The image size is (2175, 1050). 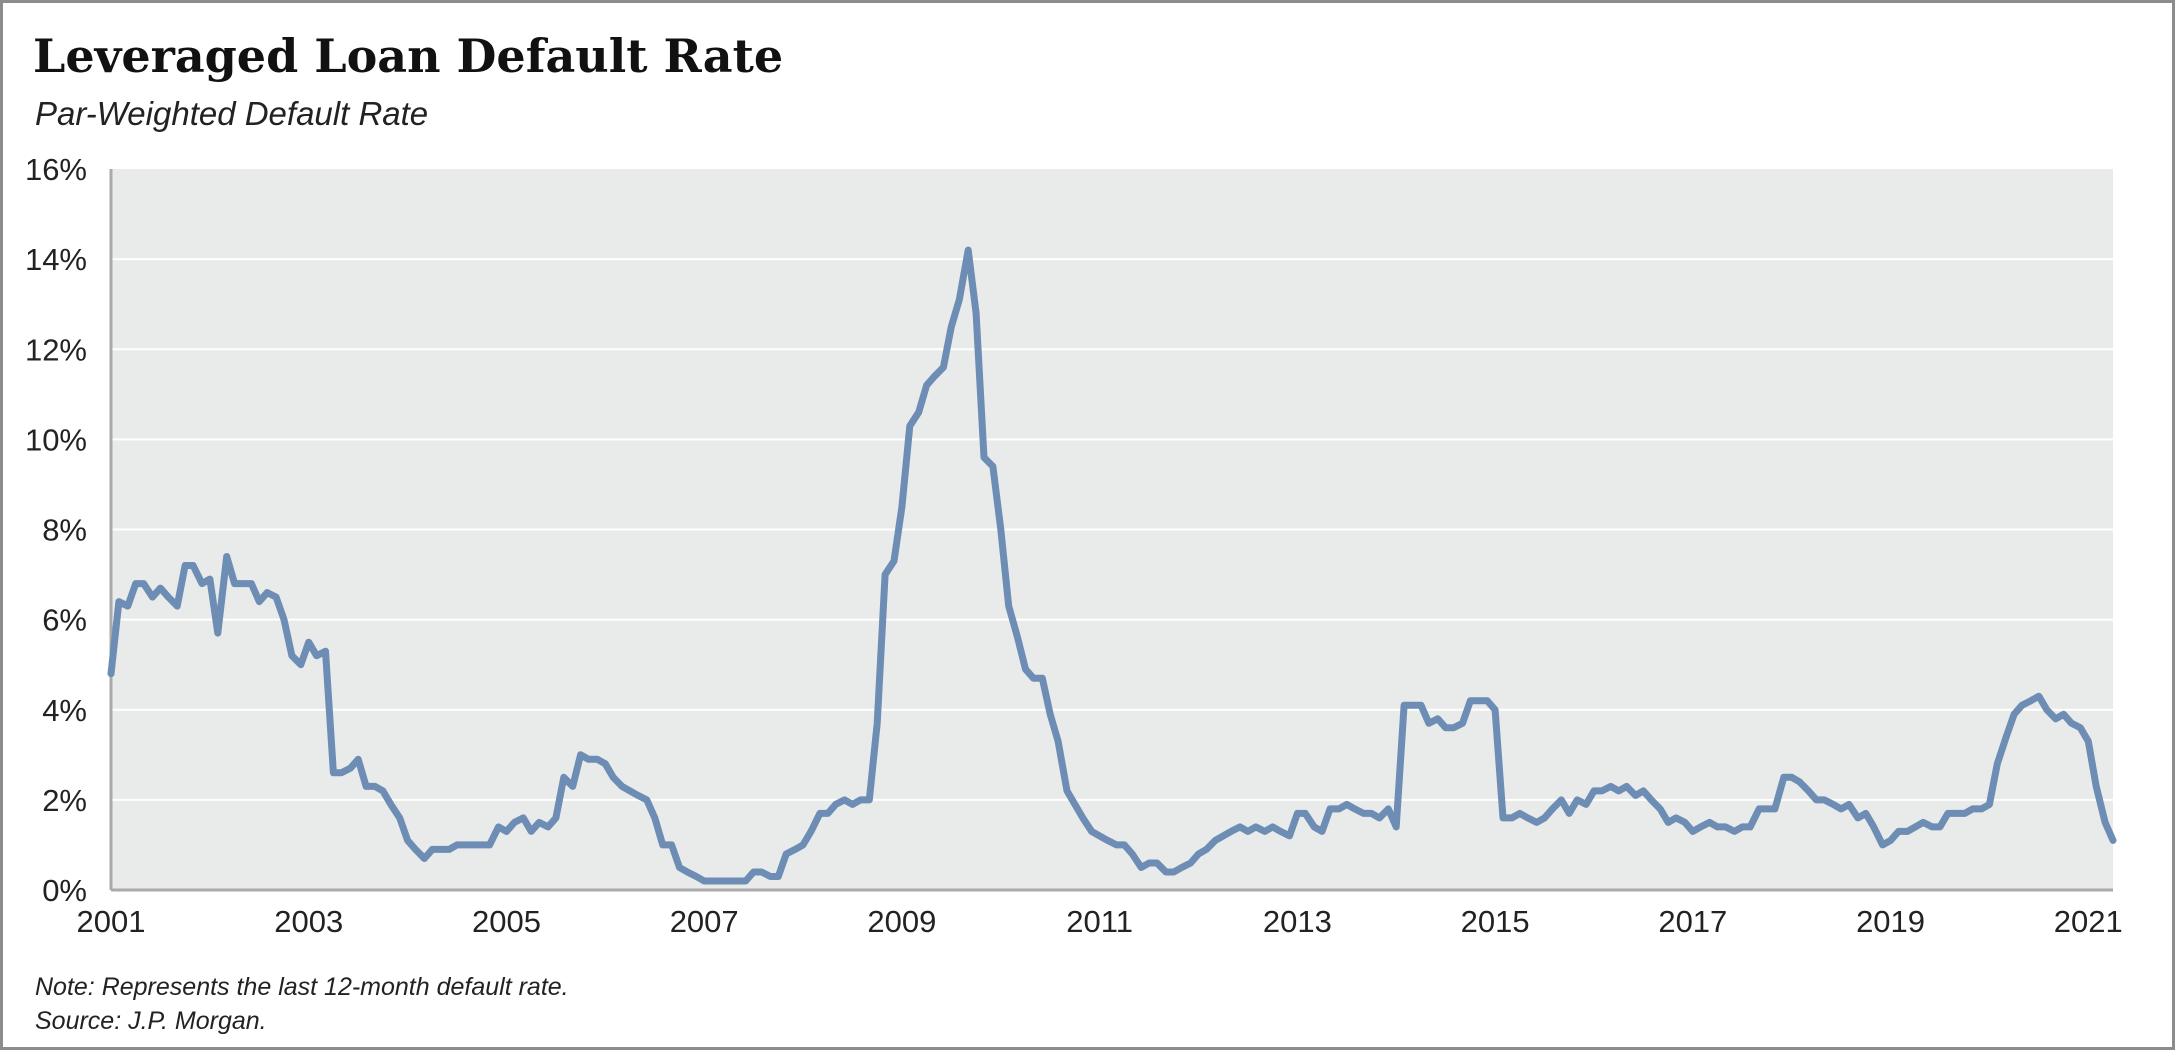 I want to click on y-tick-label: 10%, so click(x=56, y=439).